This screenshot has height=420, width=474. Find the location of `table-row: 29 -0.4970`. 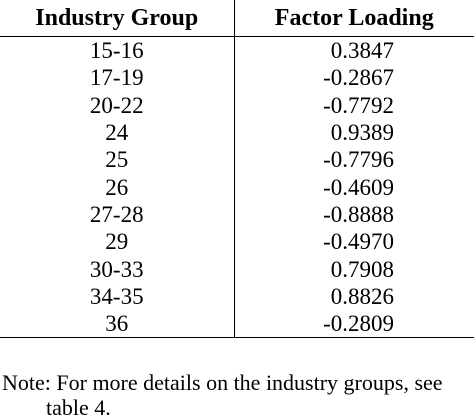

table-row: 29 -0.4970 is located at coordinates (237, 242).